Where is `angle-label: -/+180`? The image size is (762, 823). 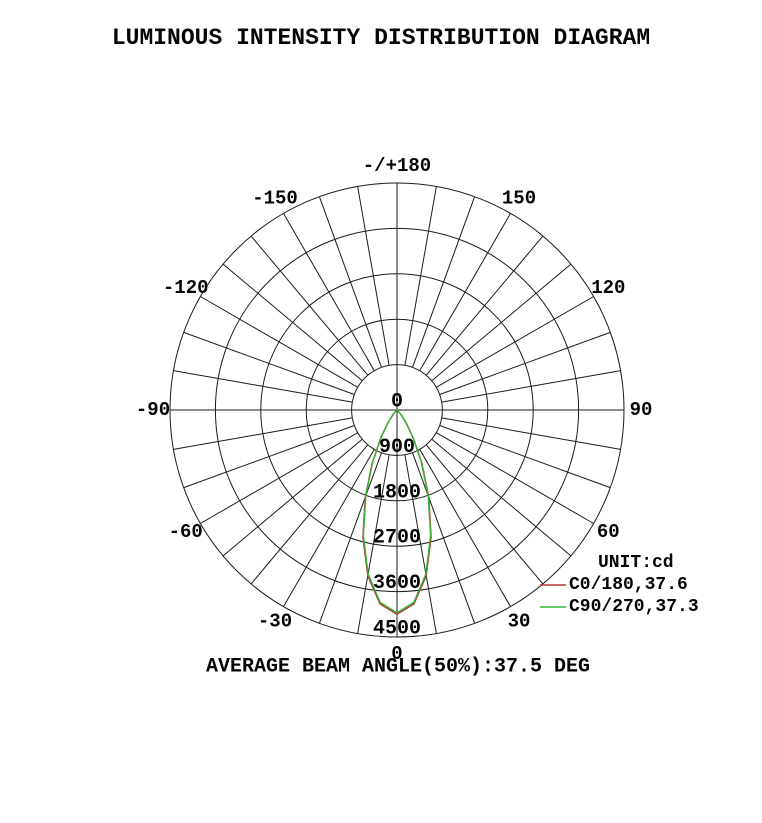
angle-label: -/+180 is located at coordinates (397, 166).